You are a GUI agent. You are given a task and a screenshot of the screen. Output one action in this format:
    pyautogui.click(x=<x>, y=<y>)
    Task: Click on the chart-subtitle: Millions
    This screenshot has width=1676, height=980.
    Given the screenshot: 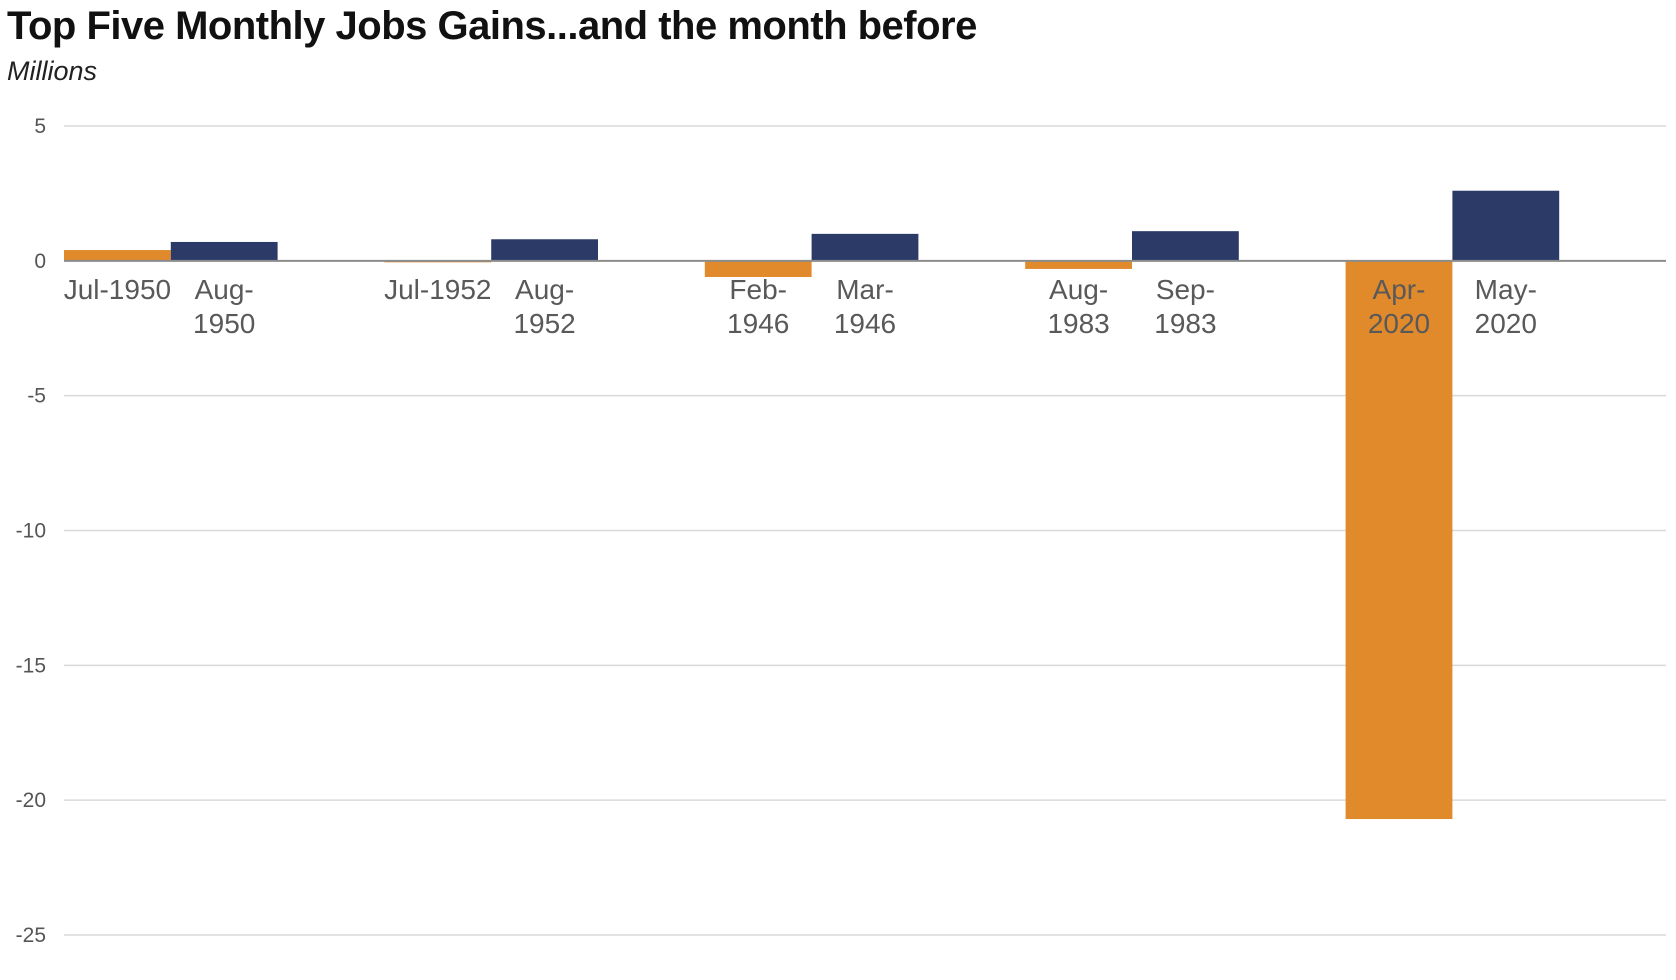 What is the action you would take?
    pyautogui.click(x=52, y=71)
    